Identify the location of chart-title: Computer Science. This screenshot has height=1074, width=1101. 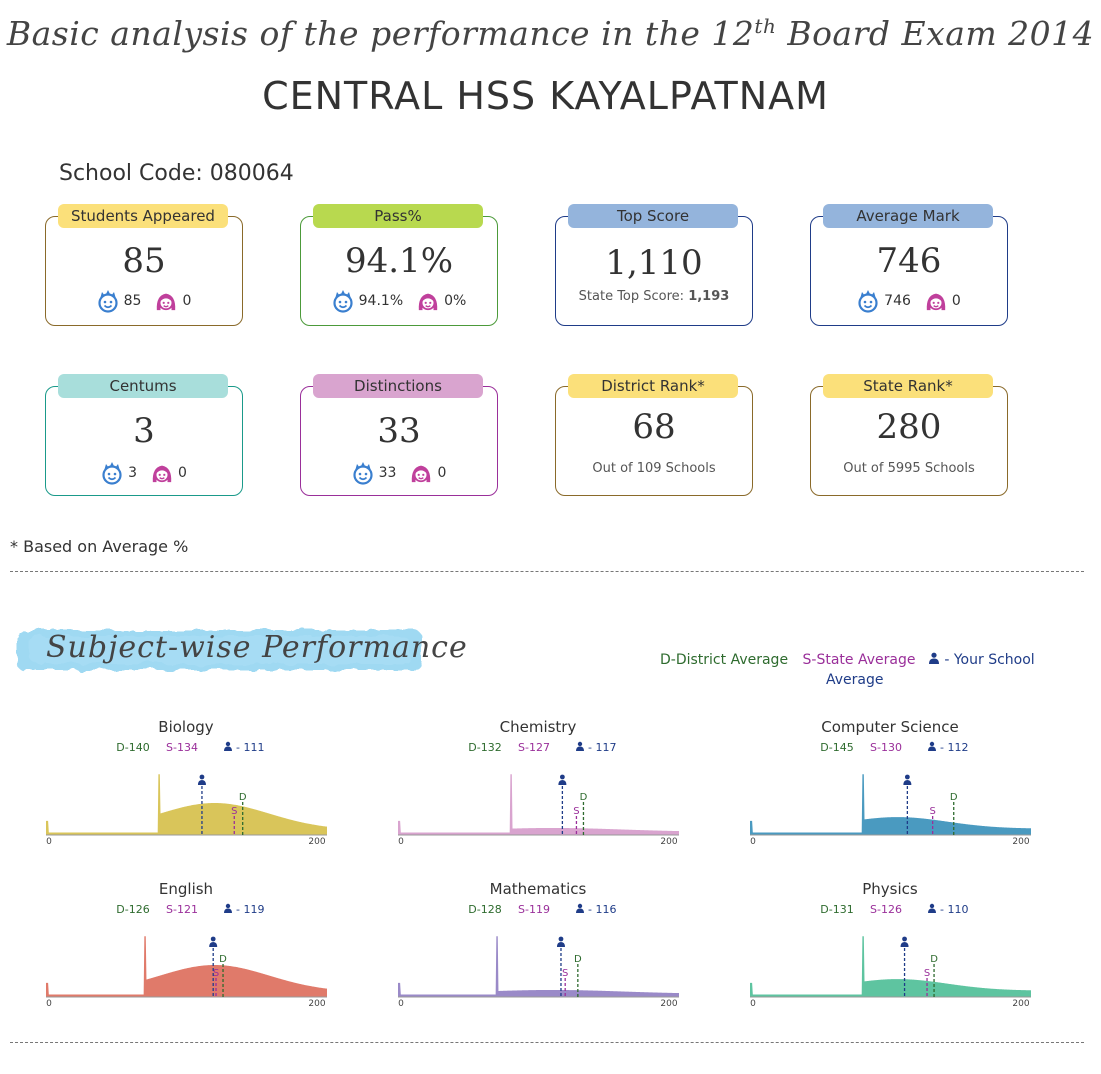
(889, 727).